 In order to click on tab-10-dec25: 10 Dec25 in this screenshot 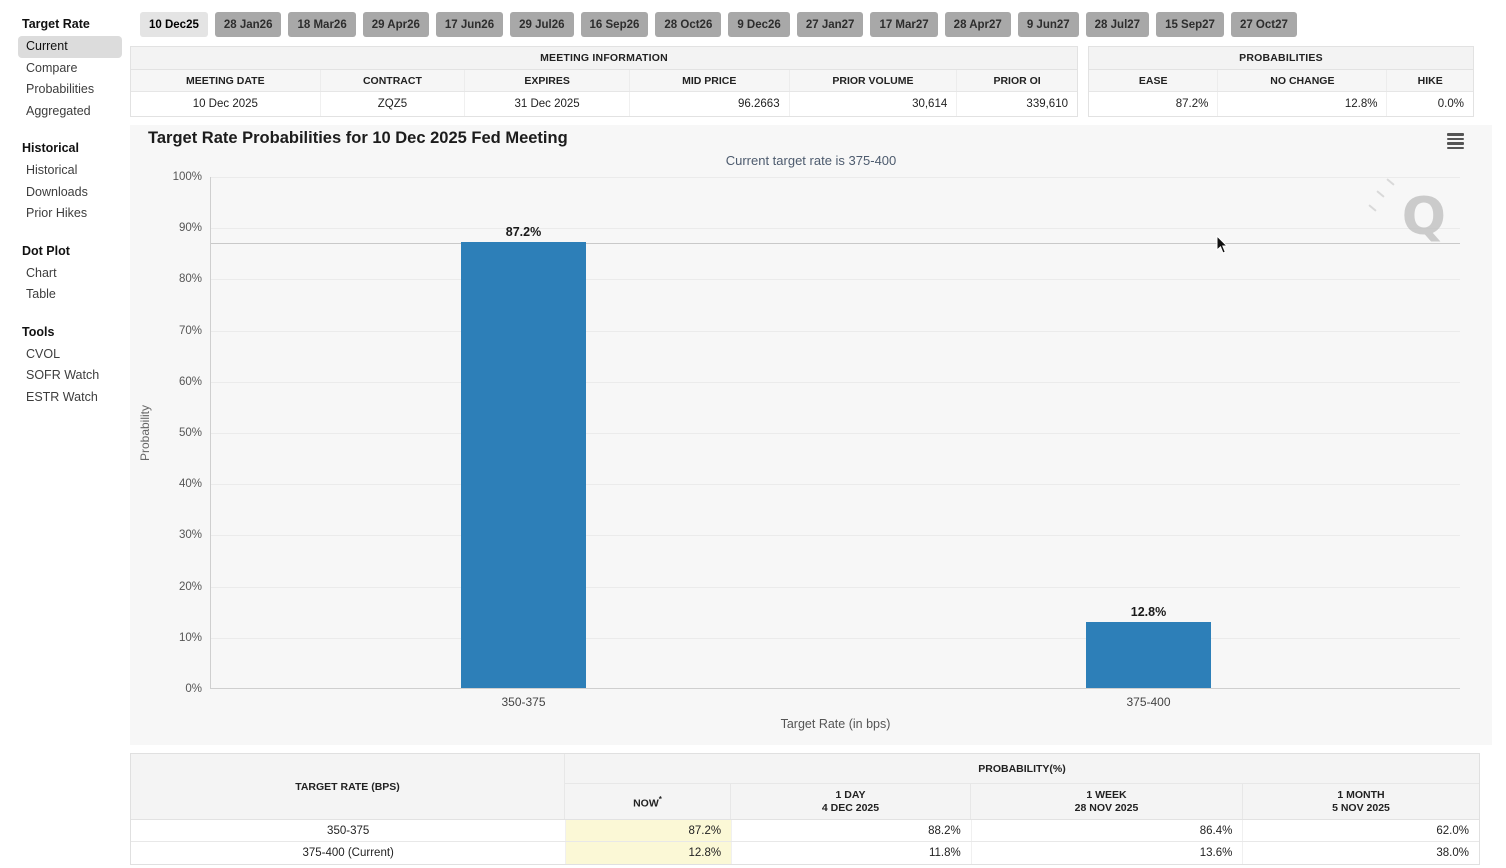, I will do `click(174, 24)`.